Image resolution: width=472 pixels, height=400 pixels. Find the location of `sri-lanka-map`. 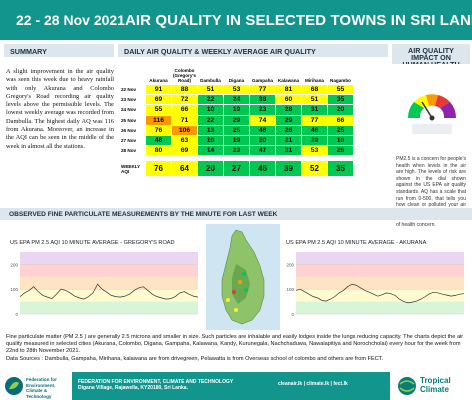

sri-lanka-map is located at coordinates (243, 277).